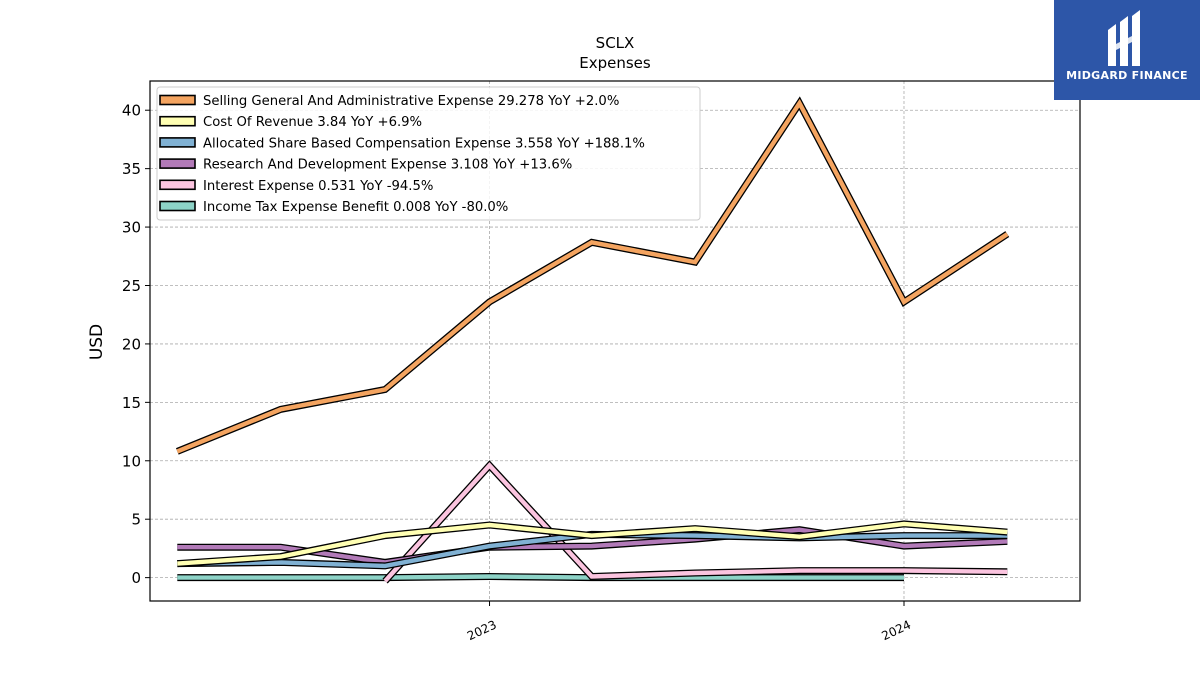  What do you see at coordinates (689, 622) in the screenshot?
I see `x-axis-ticks: 2023 2024` at bounding box center [689, 622].